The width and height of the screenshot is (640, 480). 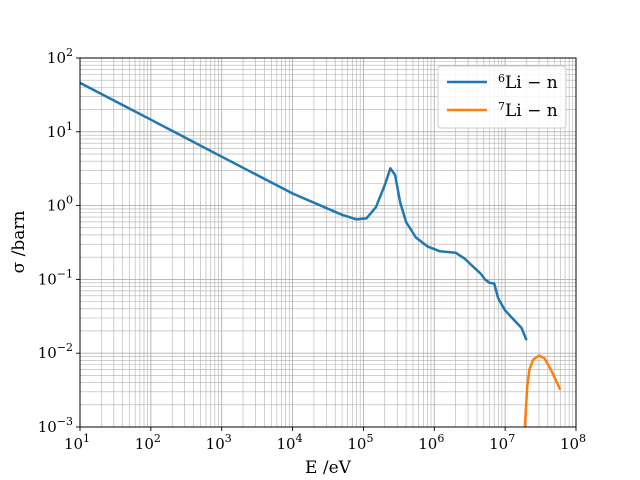 What do you see at coordinates (511, 438) in the screenshot?
I see `x-tick-exponent: 7` at bounding box center [511, 438].